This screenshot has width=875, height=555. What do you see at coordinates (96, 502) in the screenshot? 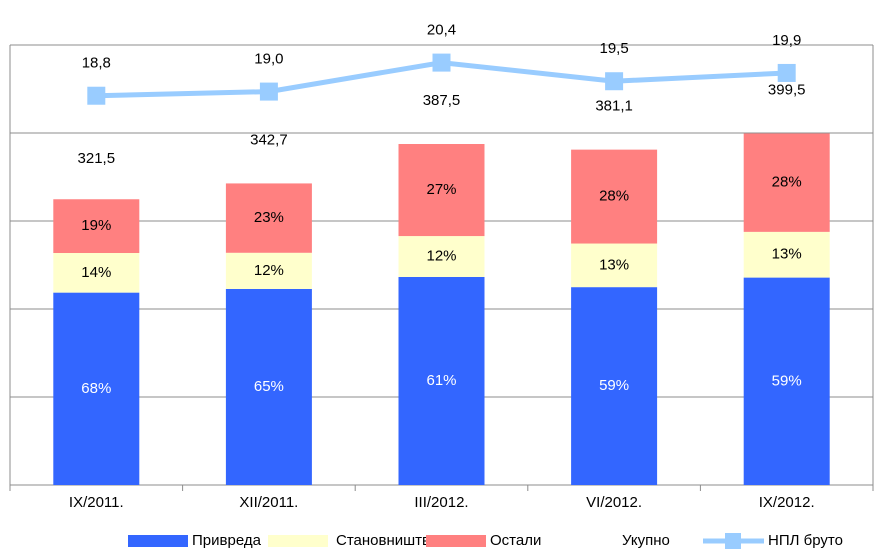
I see `x-tick-label: IX/2011.` at bounding box center [96, 502].